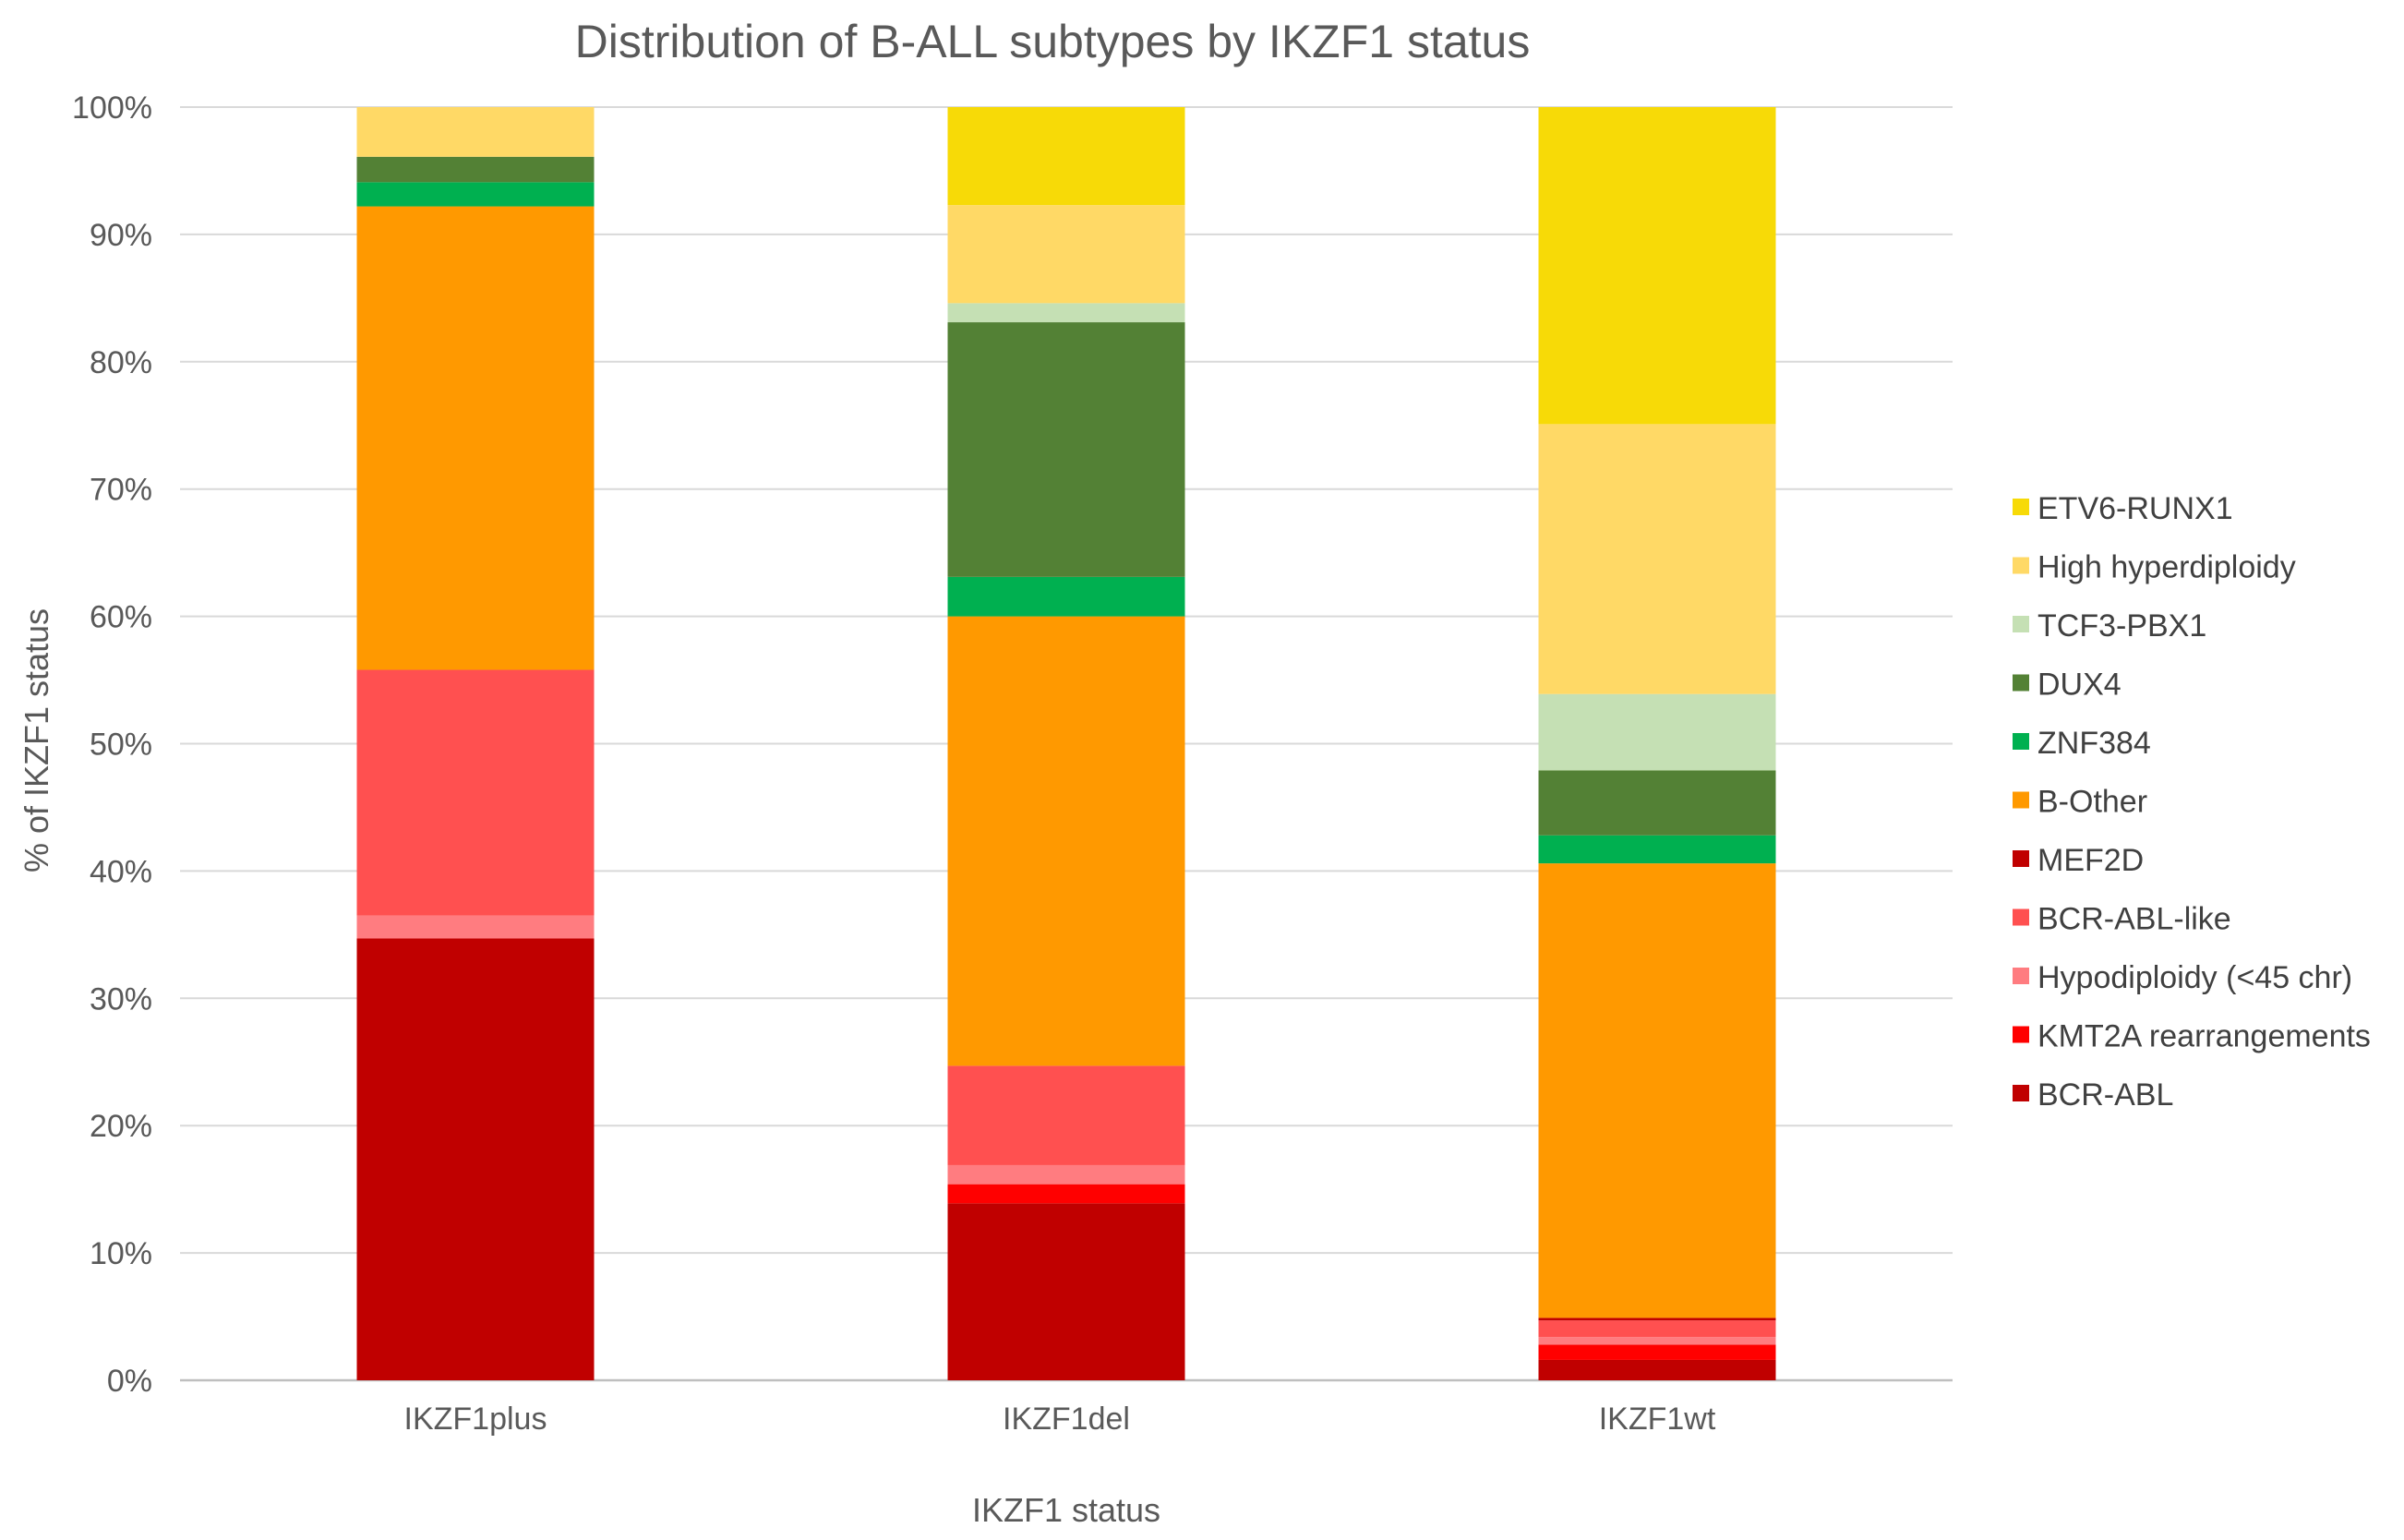  What do you see at coordinates (1657, 1420) in the screenshot?
I see `x-tick-label: IKZF1wt` at bounding box center [1657, 1420].